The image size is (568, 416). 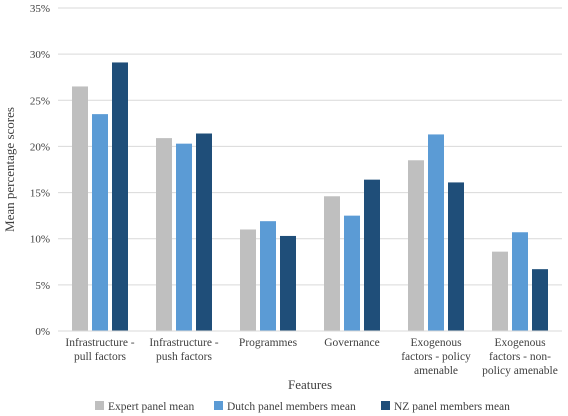 What do you see at coordinates (183, 350) in the screenshot?
I see `x-category-label: Infrastructure -push factors` at bounding box center [183, 350].